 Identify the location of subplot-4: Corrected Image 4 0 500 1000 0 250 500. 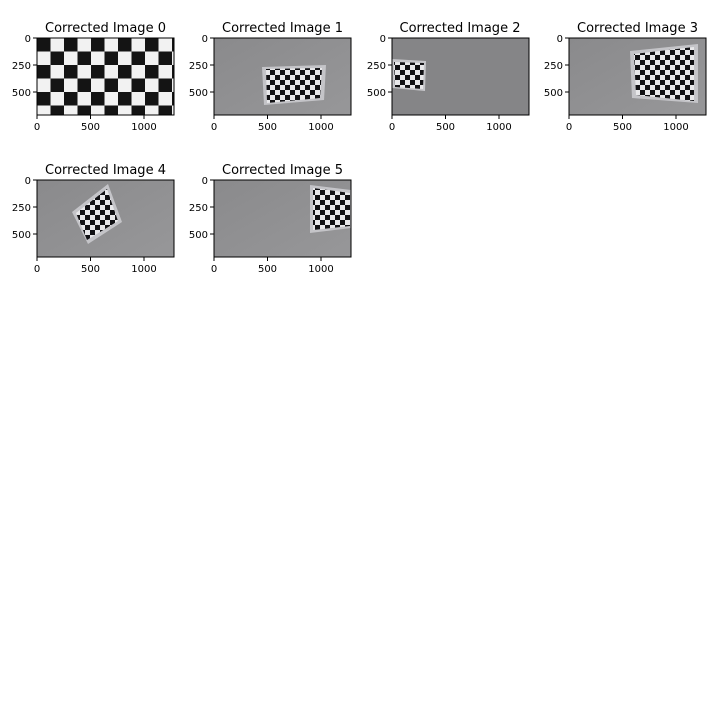
(93, 219).